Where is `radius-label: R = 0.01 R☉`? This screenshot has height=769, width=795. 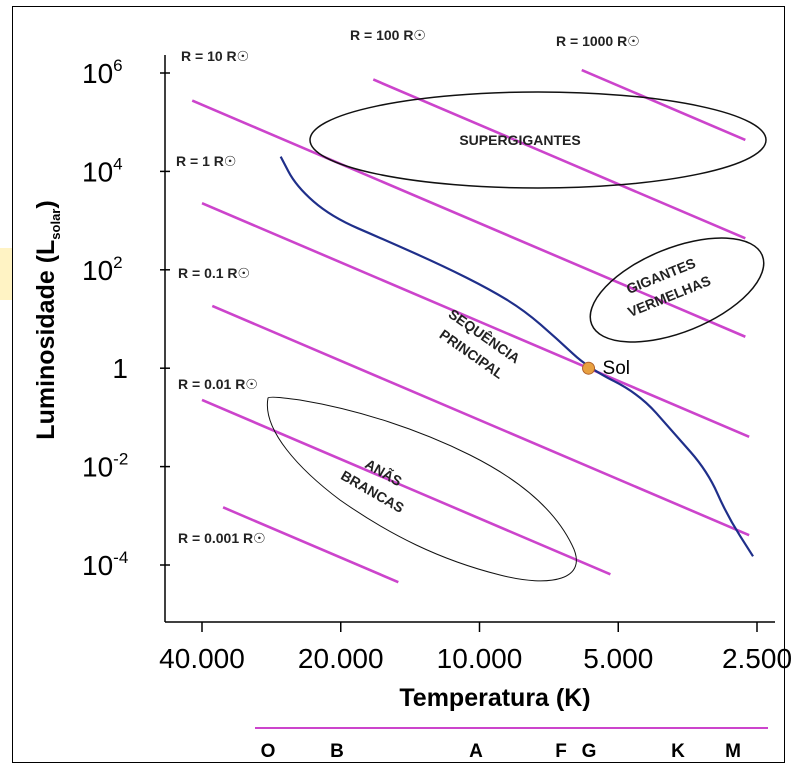
radius-label: R = 0.01 R☉ is located at coordinates (218, 384).